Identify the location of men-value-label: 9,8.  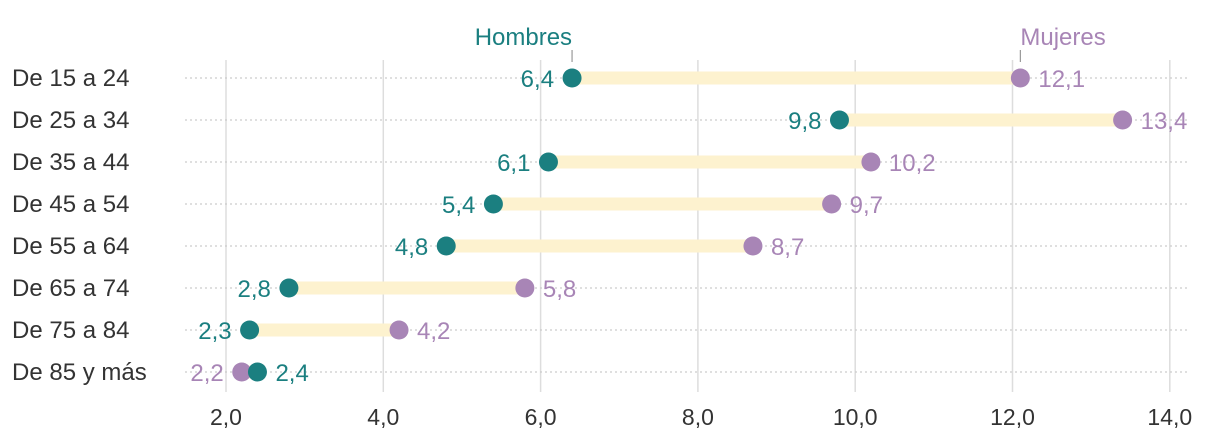
(804, 121).